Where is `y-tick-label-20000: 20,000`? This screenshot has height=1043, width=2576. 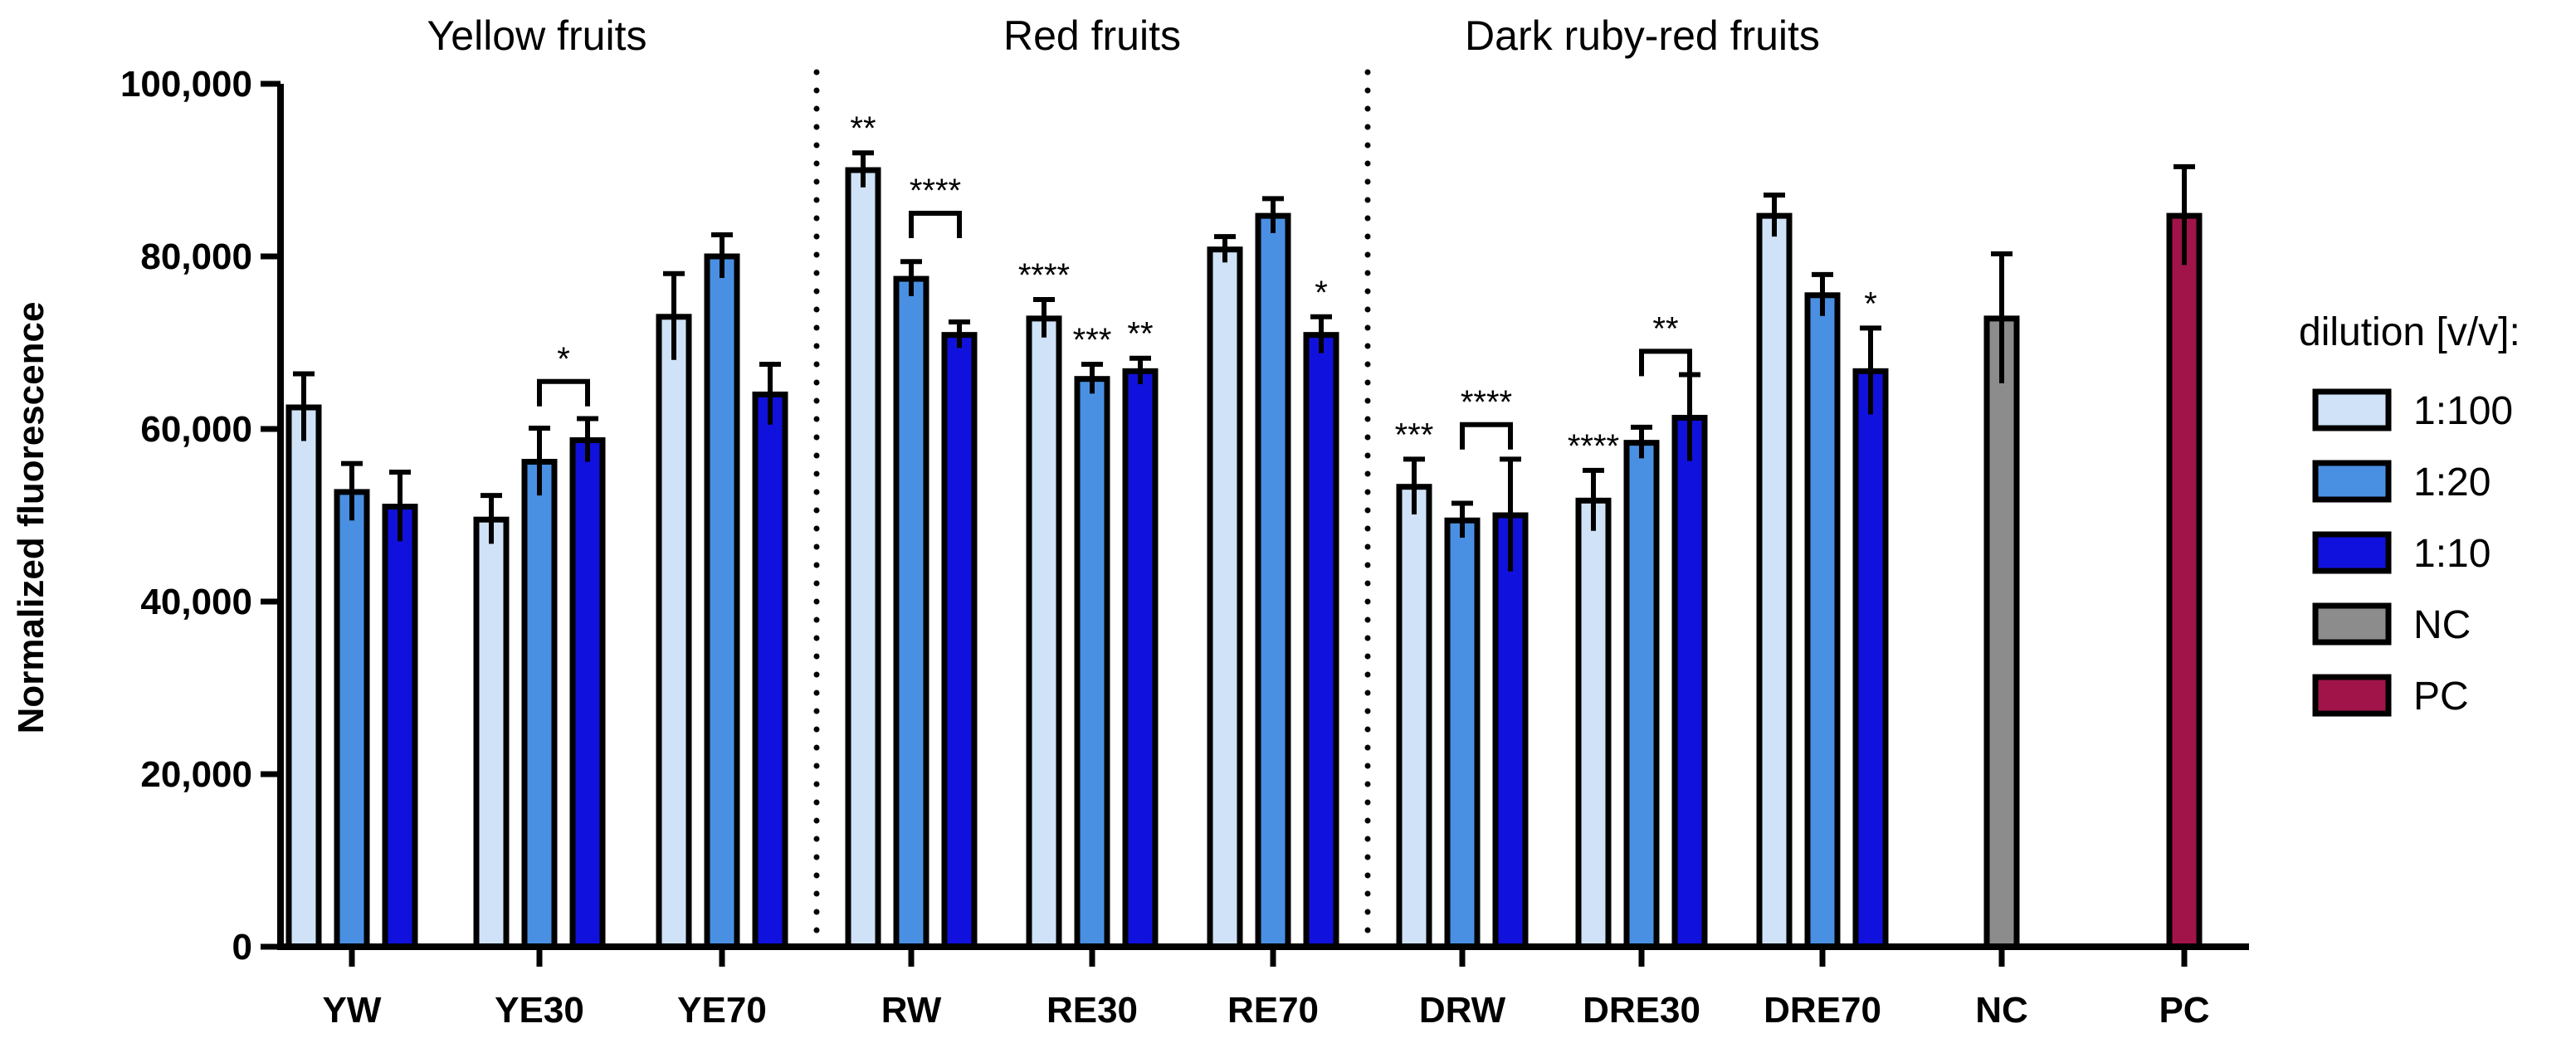
y-tick-label-20000: 20,000 is located at coordinates (196, 774).